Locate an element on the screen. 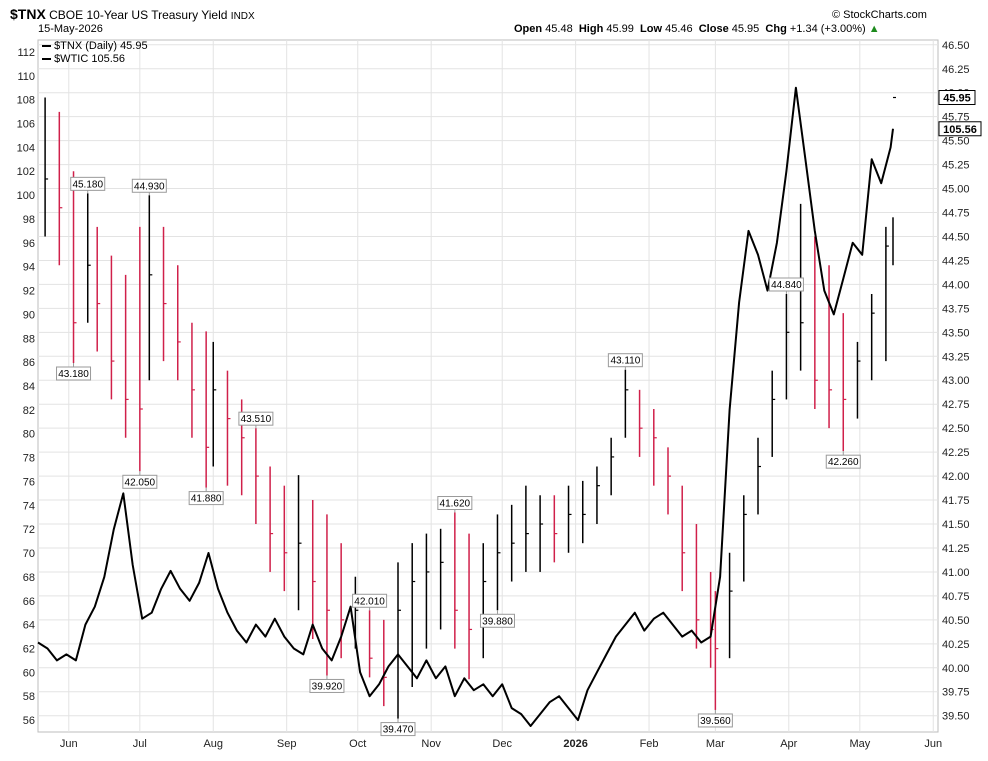 This screenshot has width=988, height=761. left-tick-label: 72 is located at coordinates (29, 530).